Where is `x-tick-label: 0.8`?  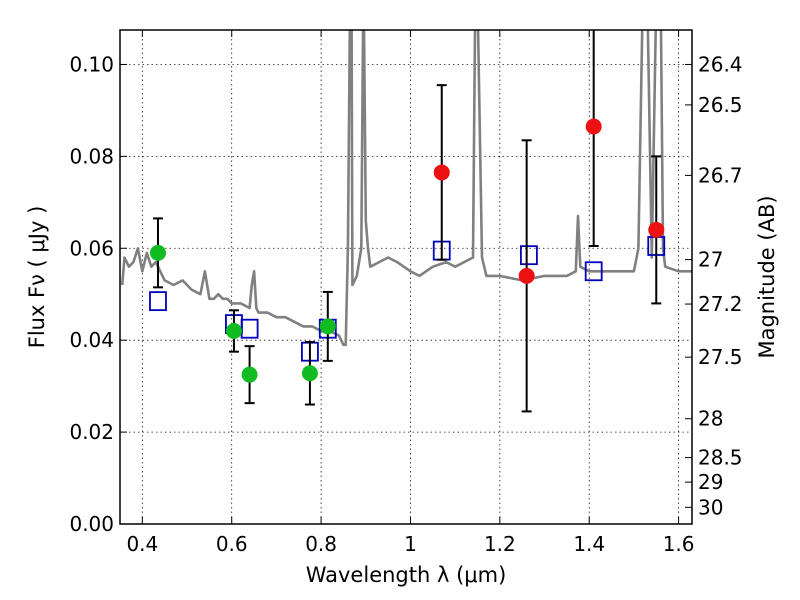 x-tick-label: 0.8 is located at coordinates (321, 544).